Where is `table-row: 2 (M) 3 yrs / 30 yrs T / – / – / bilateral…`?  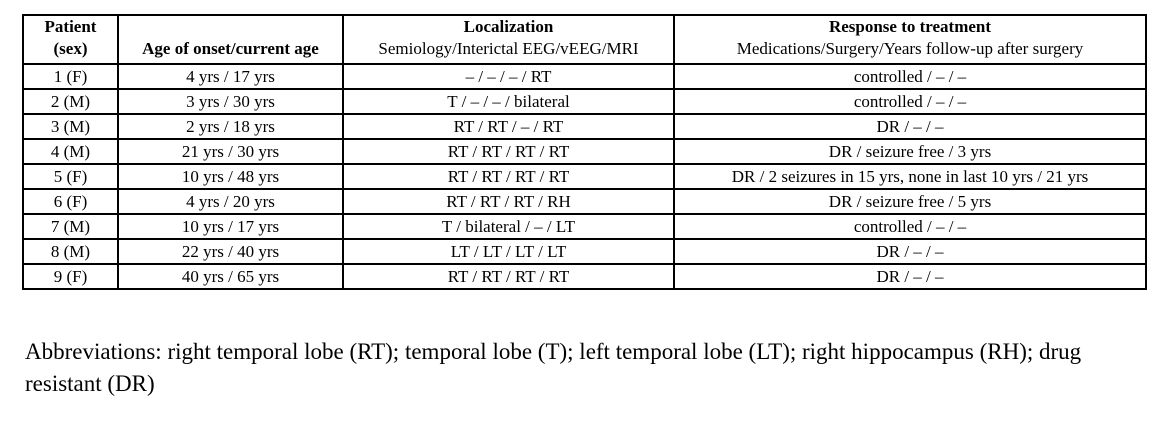 table-row: 2 (M) 3 yrs / 30 yrs T / – / – / bilateral… is located at coordinates (584, 101).